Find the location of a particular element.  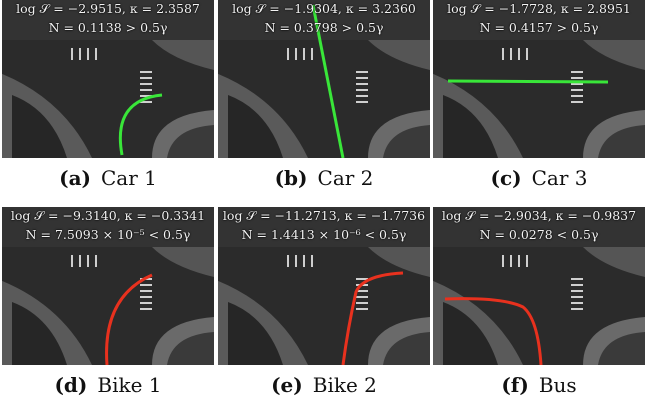

panel-label: Bike 1 is located at coordinates (129, 385).